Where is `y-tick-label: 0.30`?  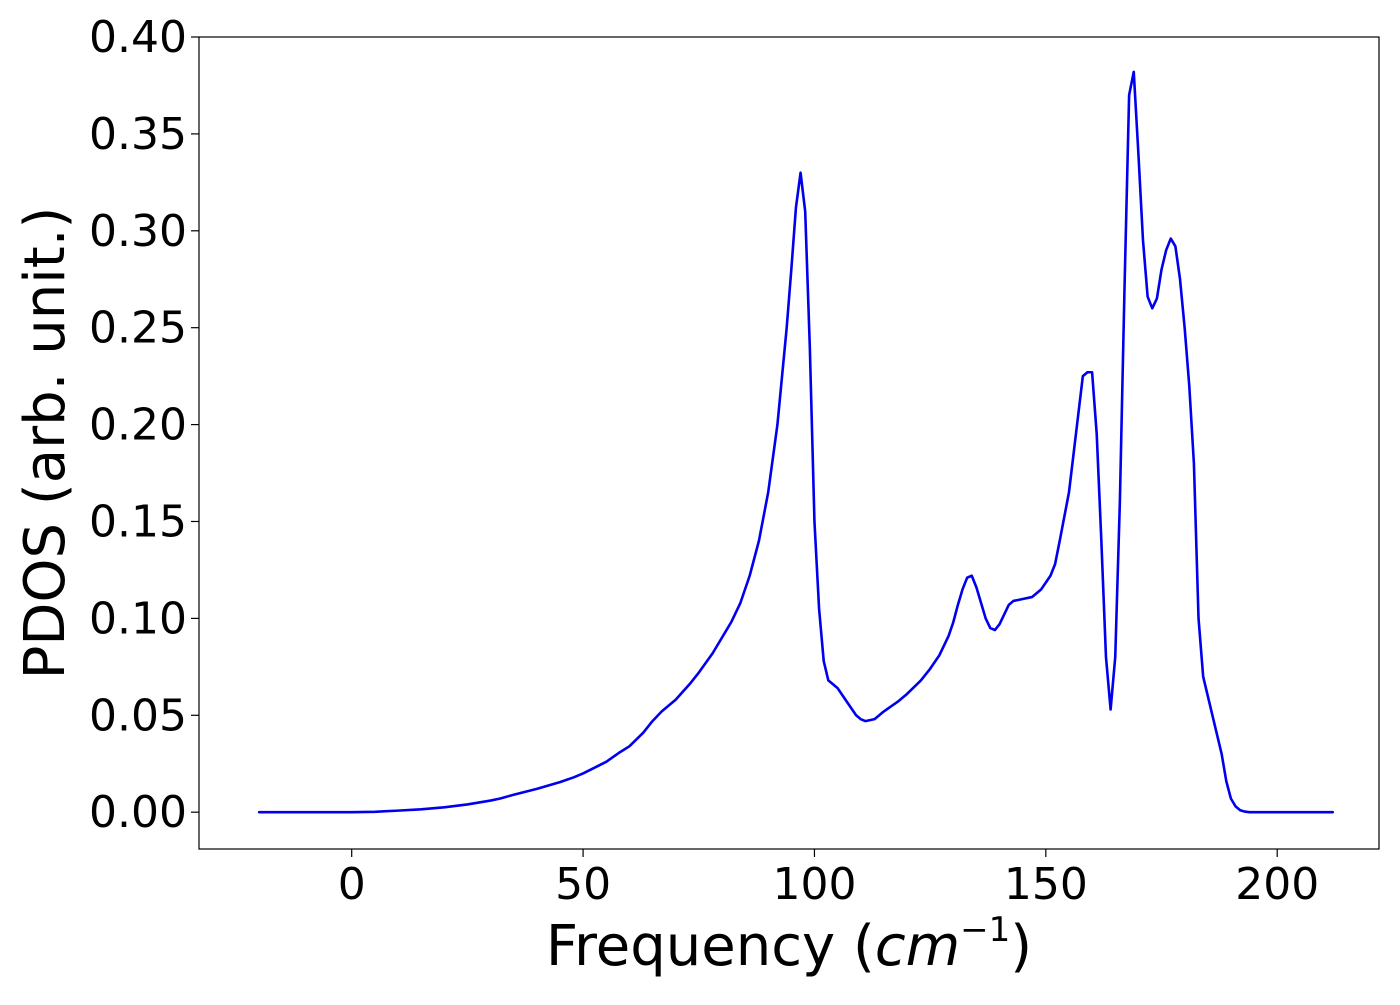 y-tick-label: 0.30 is located at coordinates (138, 231).